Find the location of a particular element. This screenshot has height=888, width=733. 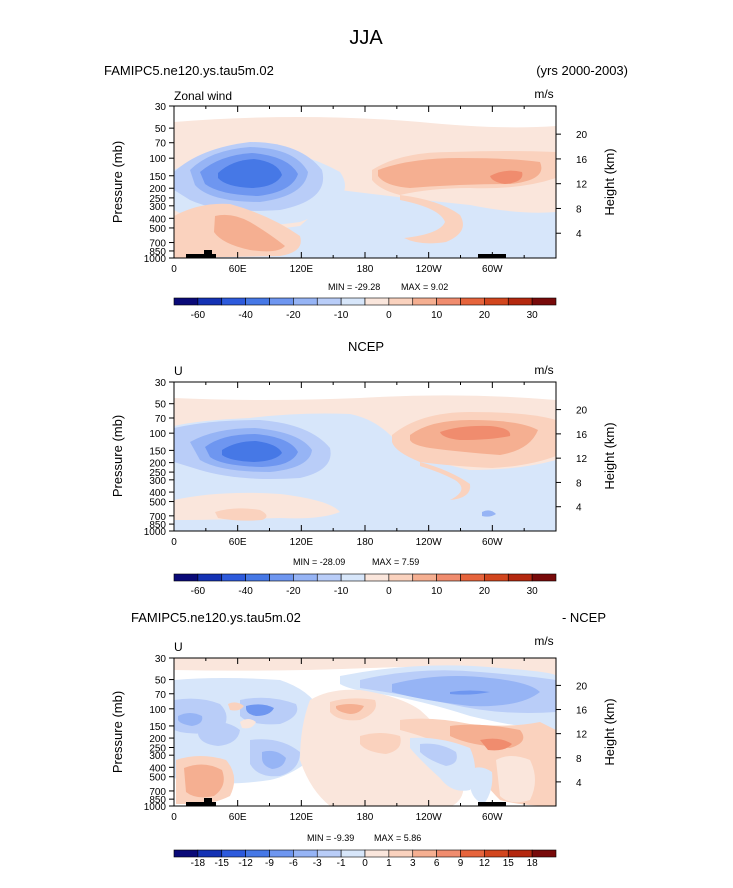

colorbar-label: -10 is located at coordinates (341, 315).